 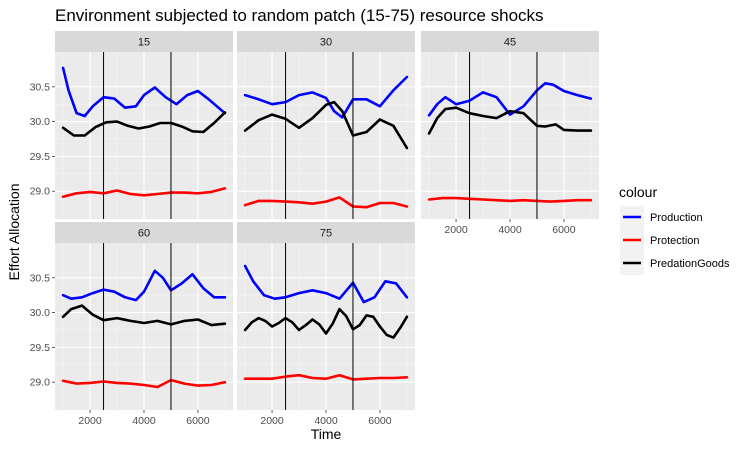 I want to click on facet-strip-label: 45, so click(x=510, y=43).